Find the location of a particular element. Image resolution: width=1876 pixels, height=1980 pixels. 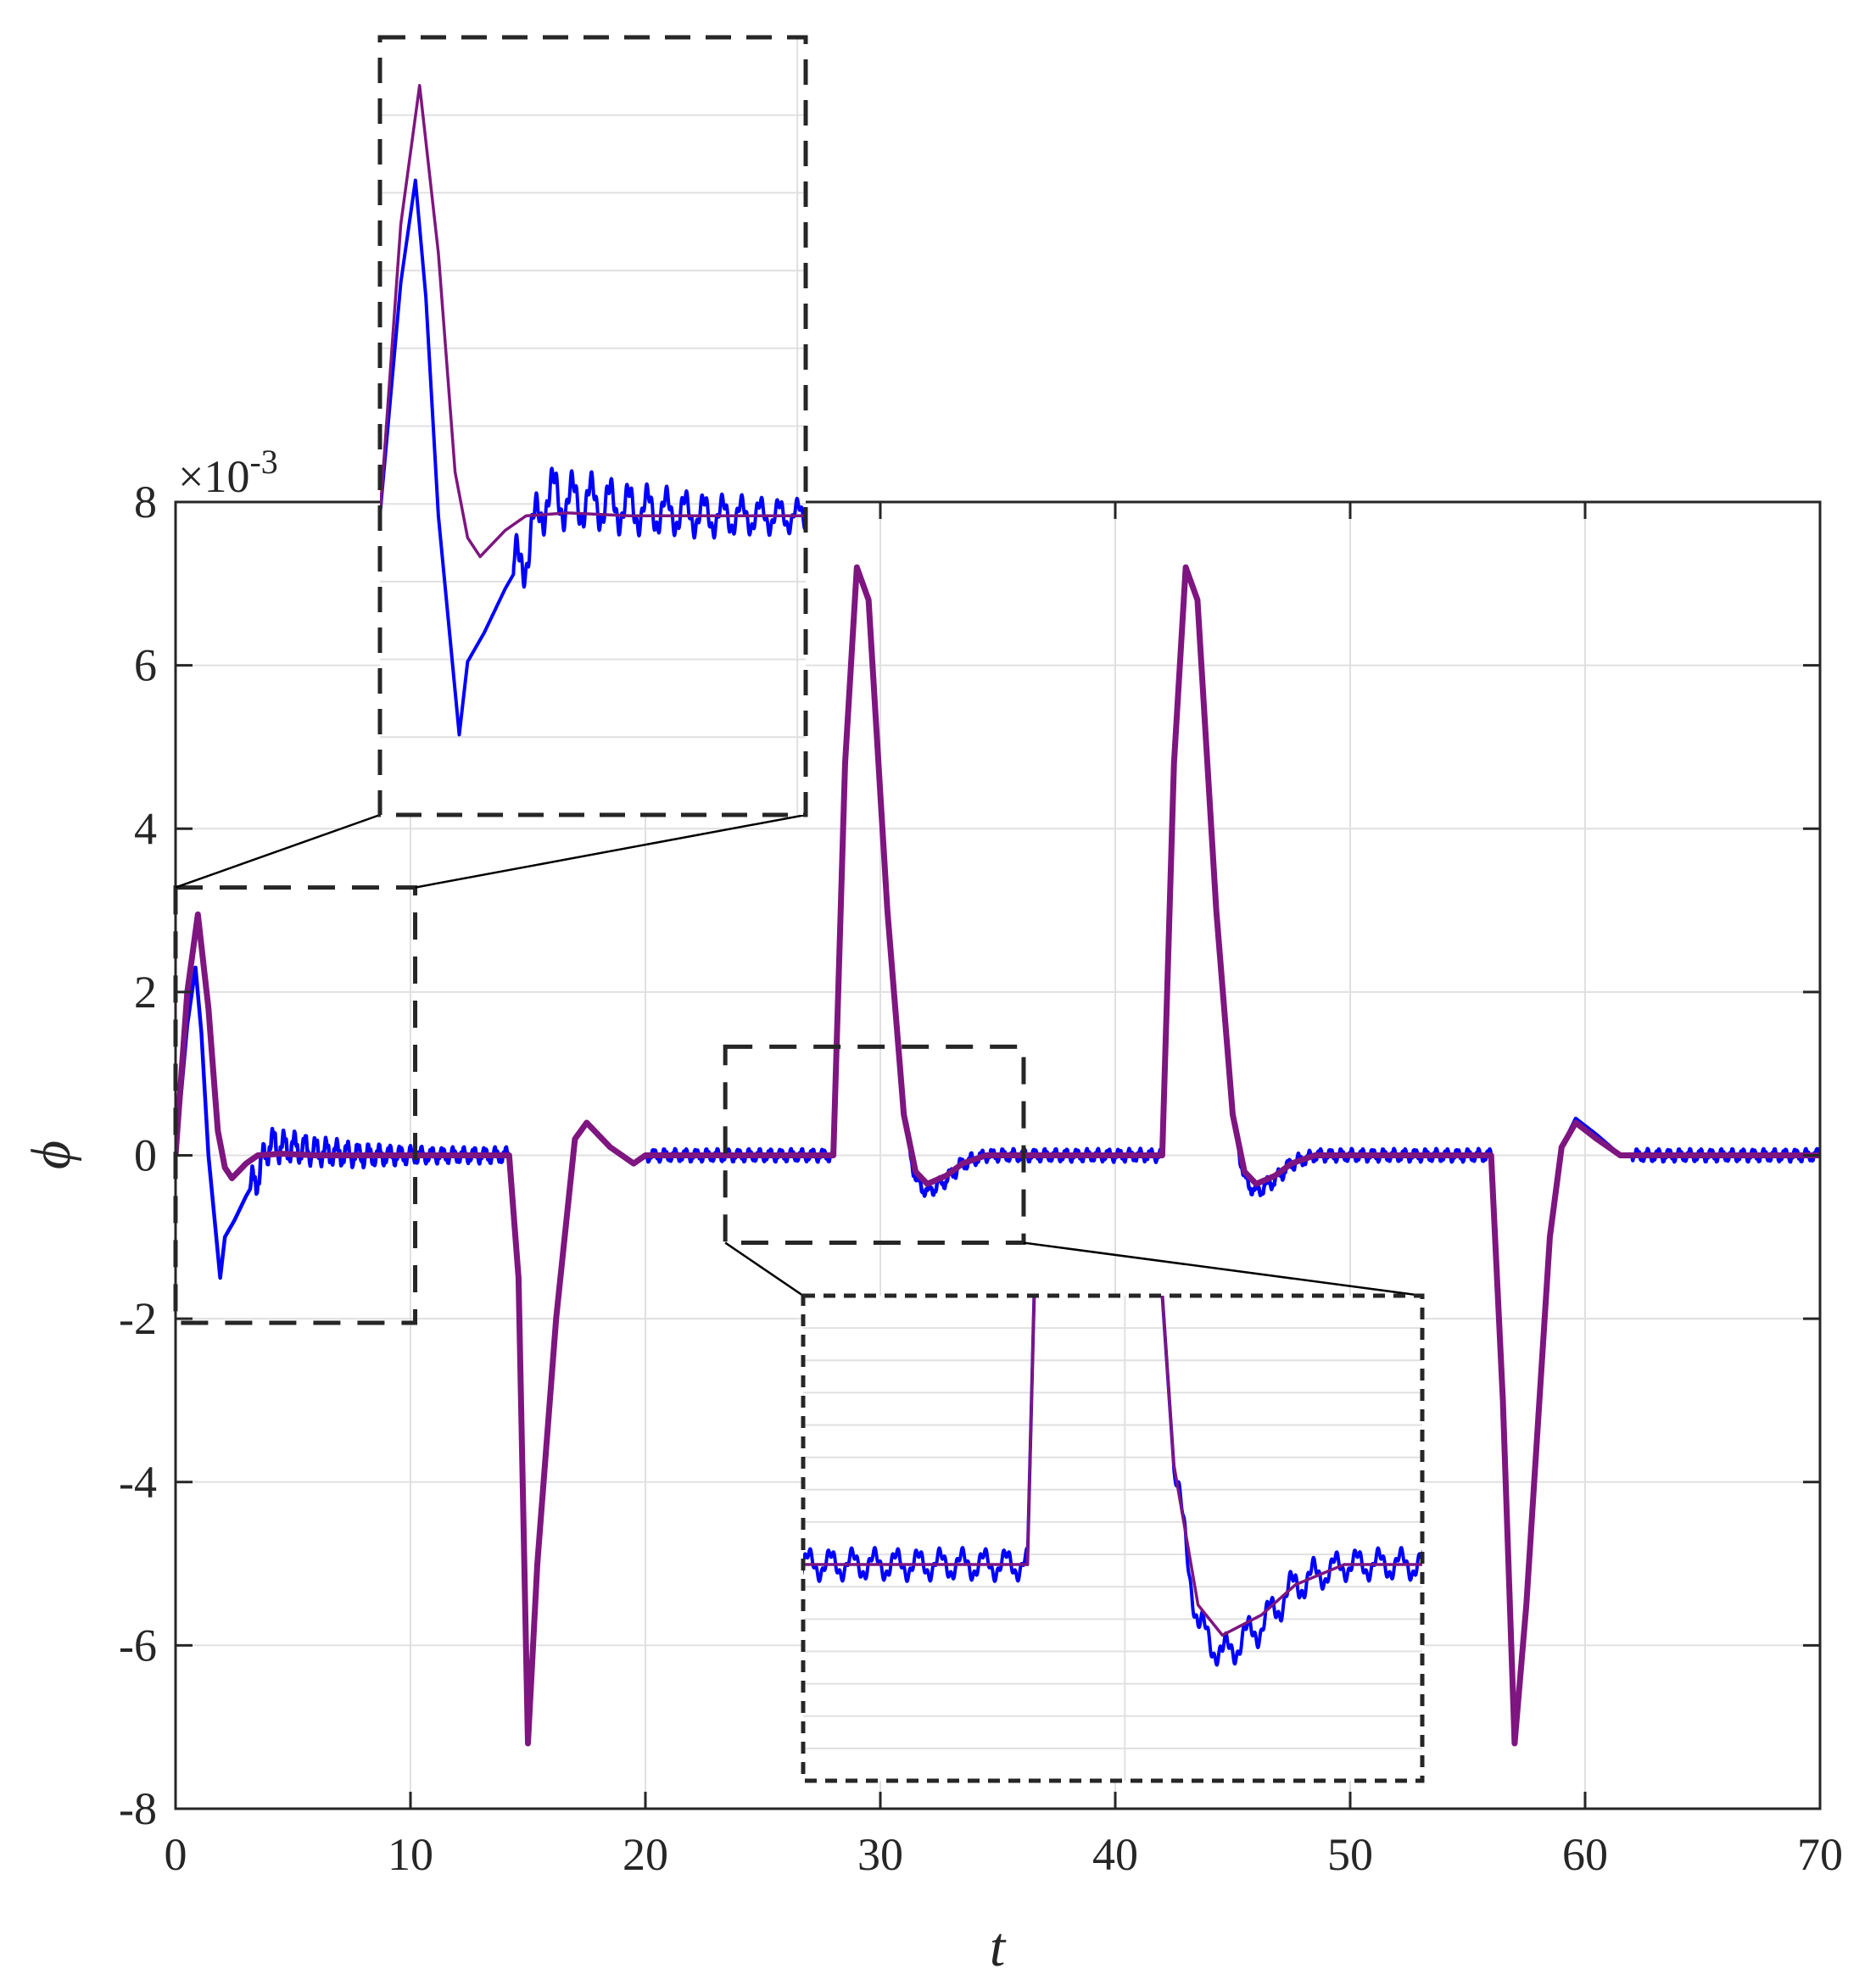

x-axis-title: t is located at coordinates (998, 1947).